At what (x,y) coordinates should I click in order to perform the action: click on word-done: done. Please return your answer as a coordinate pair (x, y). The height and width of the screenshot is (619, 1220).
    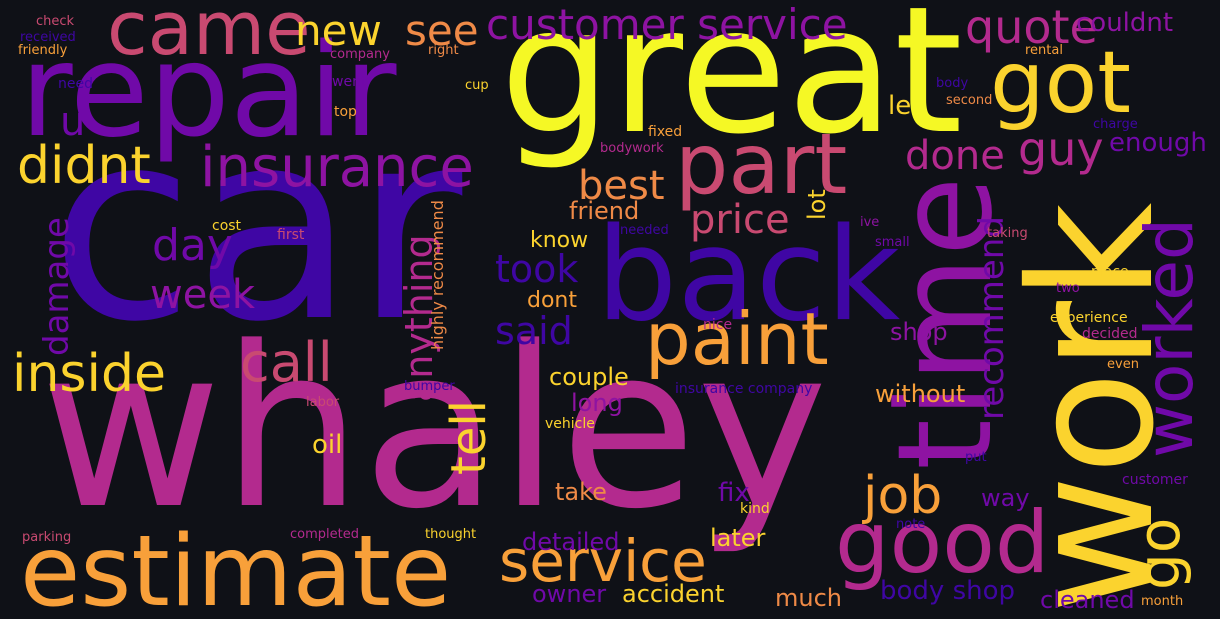
    Looking at the image, I should click on (955, 156).